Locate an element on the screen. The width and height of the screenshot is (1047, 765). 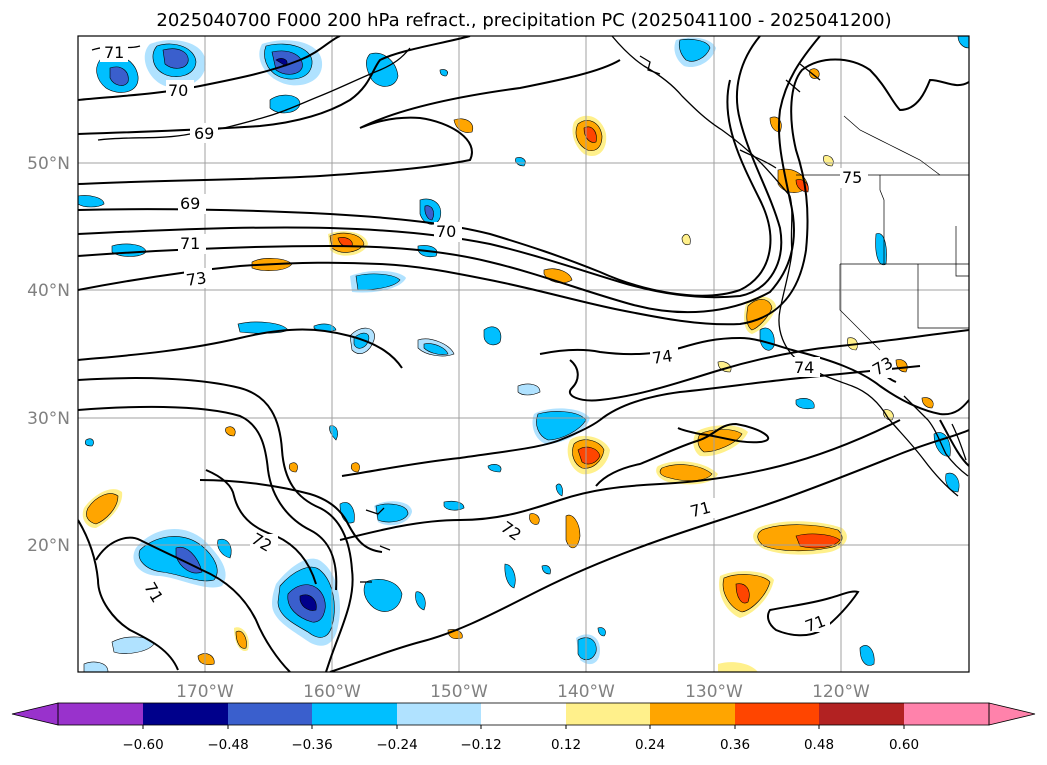
lon-label: 170°W is located at coordinates (205, 692).